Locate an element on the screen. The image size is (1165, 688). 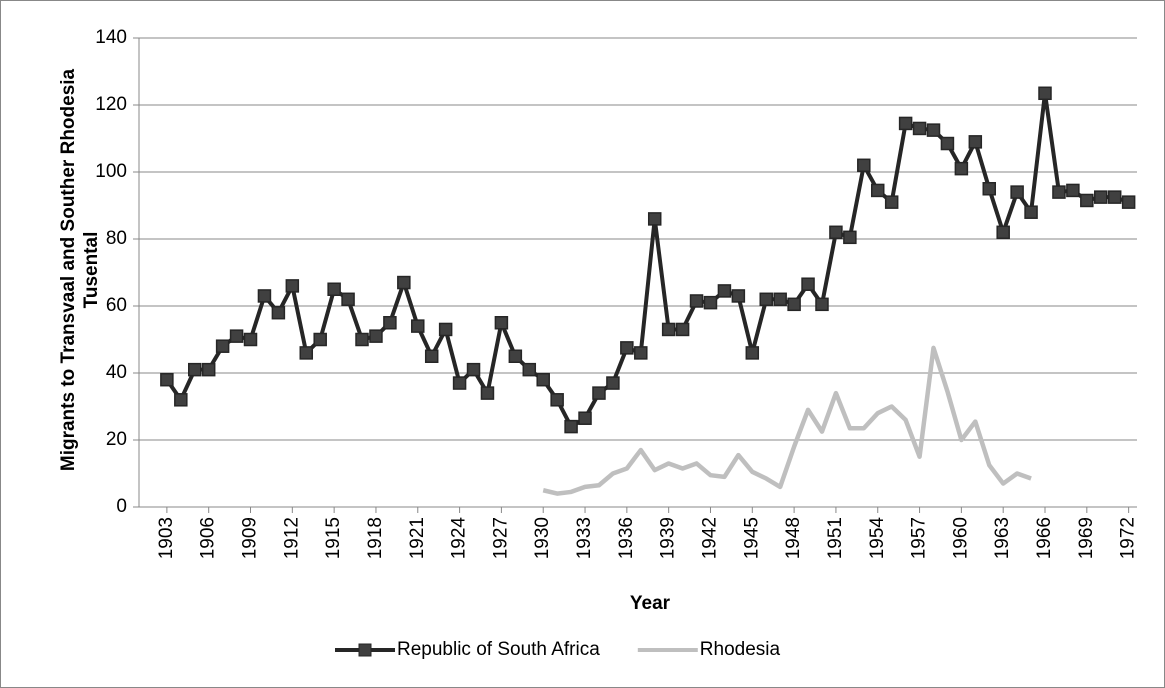
legend-label: Rhodesia is located at coordinates (740, 649).